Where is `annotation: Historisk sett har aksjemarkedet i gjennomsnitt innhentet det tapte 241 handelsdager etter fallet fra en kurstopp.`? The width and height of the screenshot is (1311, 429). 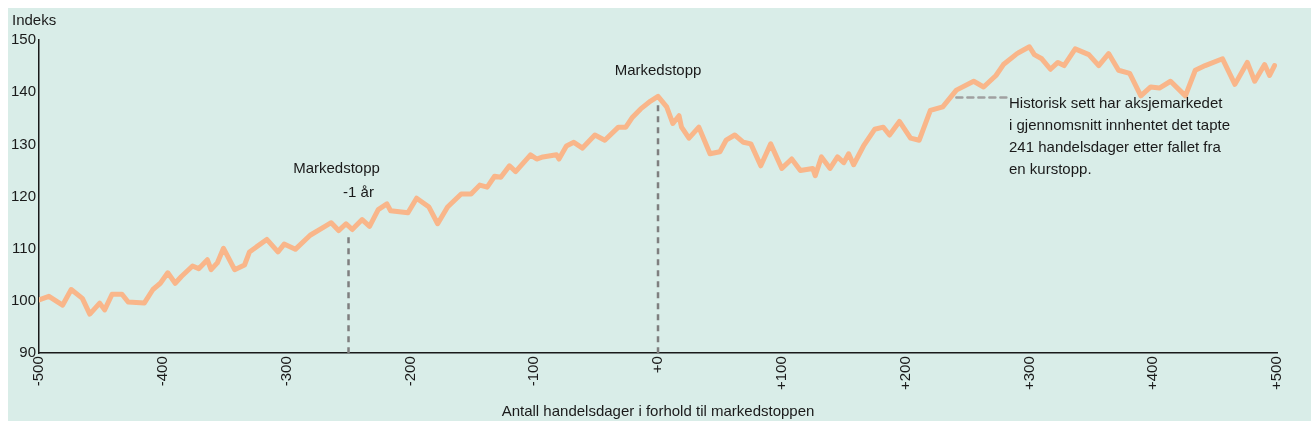 annotation: Historisk sett har aksjemarkedet i gjennomsnitt innhentet det tapte 241 handelsdager etter fallet fra en kurstopp. is located at coordinates (1119, 136).